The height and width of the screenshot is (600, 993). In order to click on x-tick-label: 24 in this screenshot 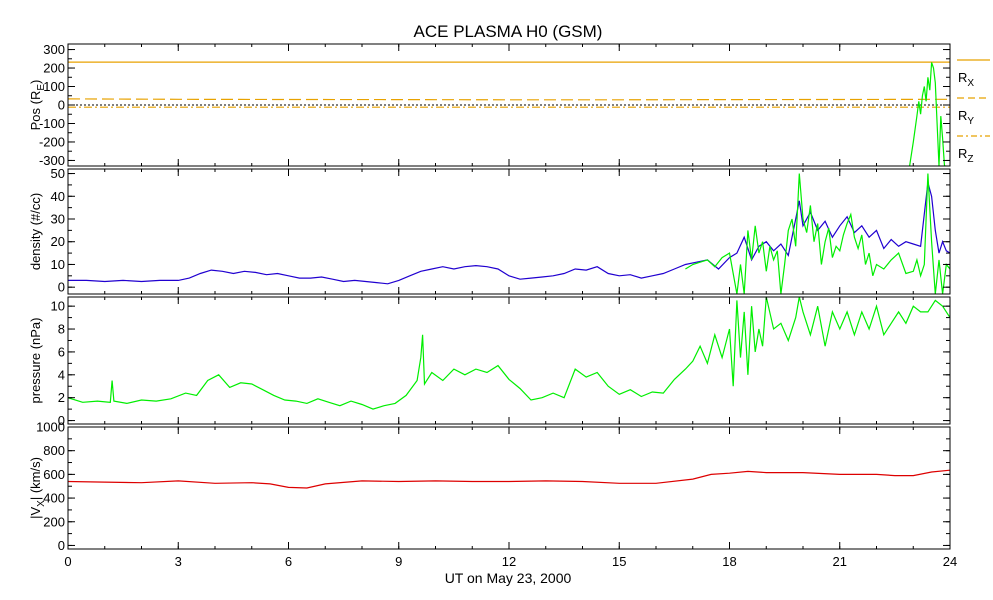, I will do `click(950, 561)`.